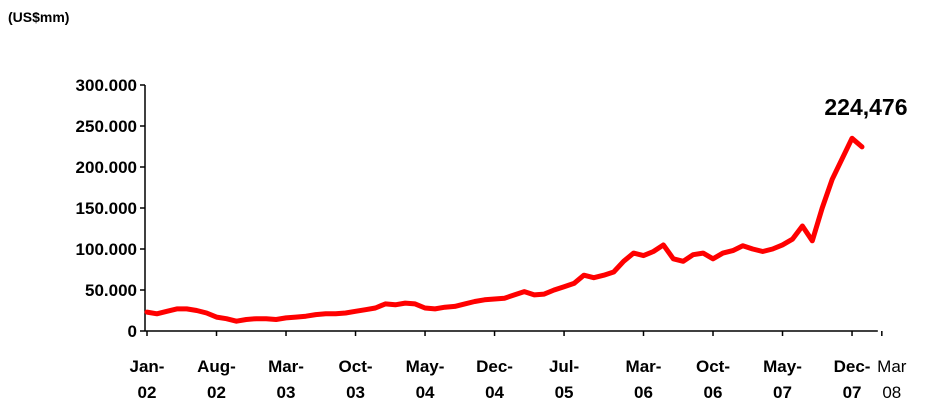  I want to click on x-tick-label: Oct- 03, so click(356, 379).